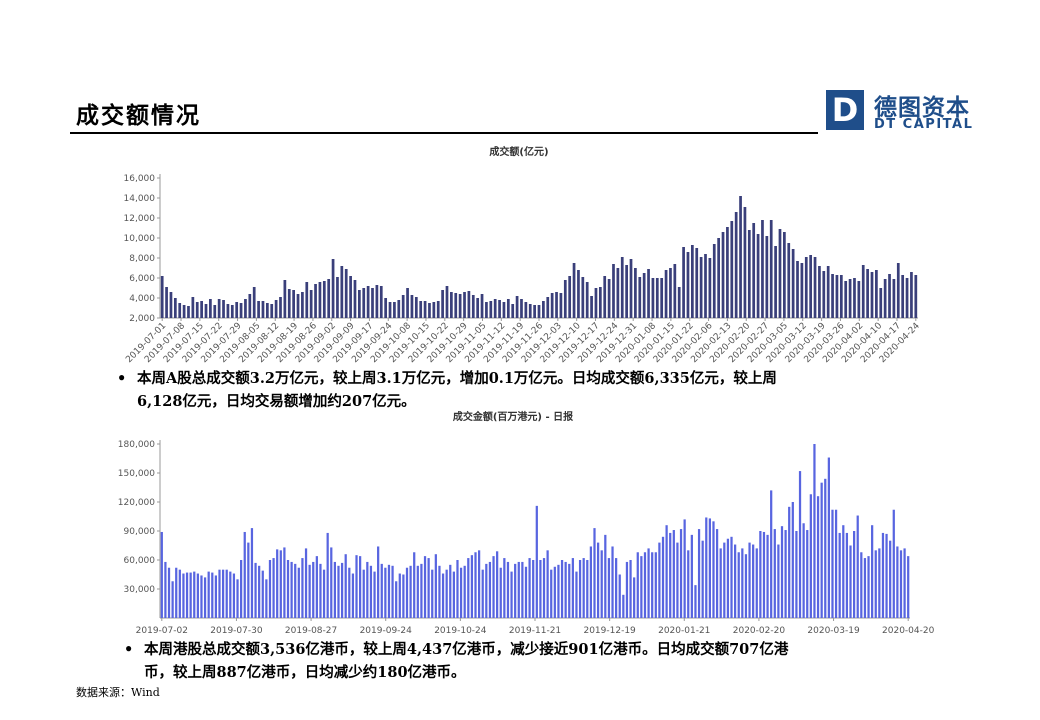 Image resolution: width=1040 pixels, height=720 pixels. What do you see at coordinates (140, 199) in the screenshot?
I see `y-tick-label: 14,000` at bounding box center [140, 199].